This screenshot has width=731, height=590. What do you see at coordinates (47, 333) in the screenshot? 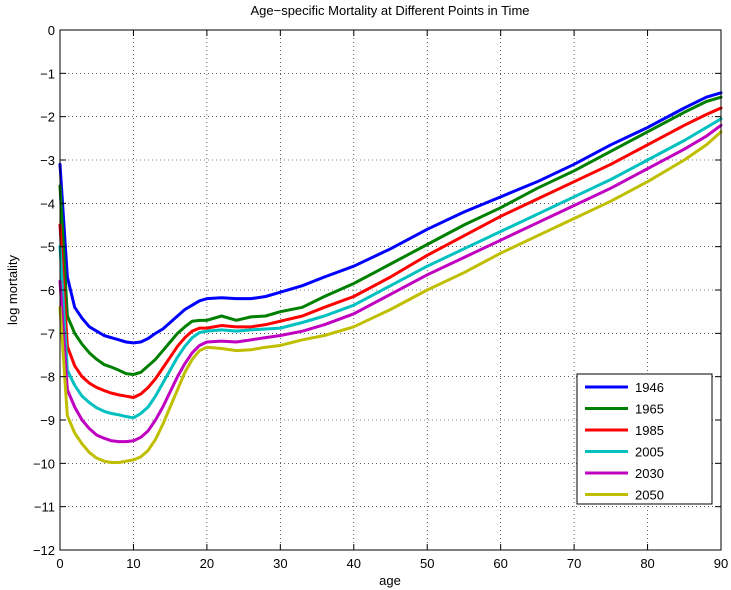
I see `y-tick-label: −7` at bounding box center [47, 333].